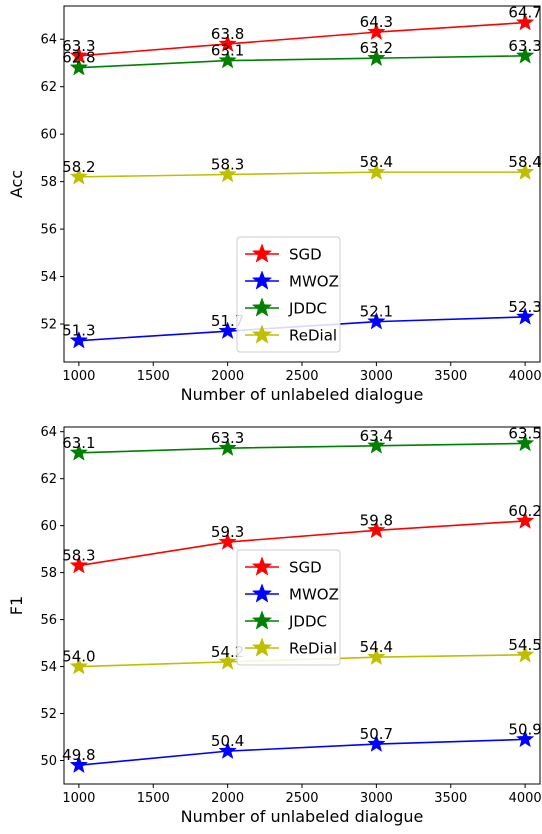 The height and width of the screenshot is (834, 542). Describe the element at coordinates (227, 652) in the screenshot. I see `data-label-redial: 54.2` at that location.